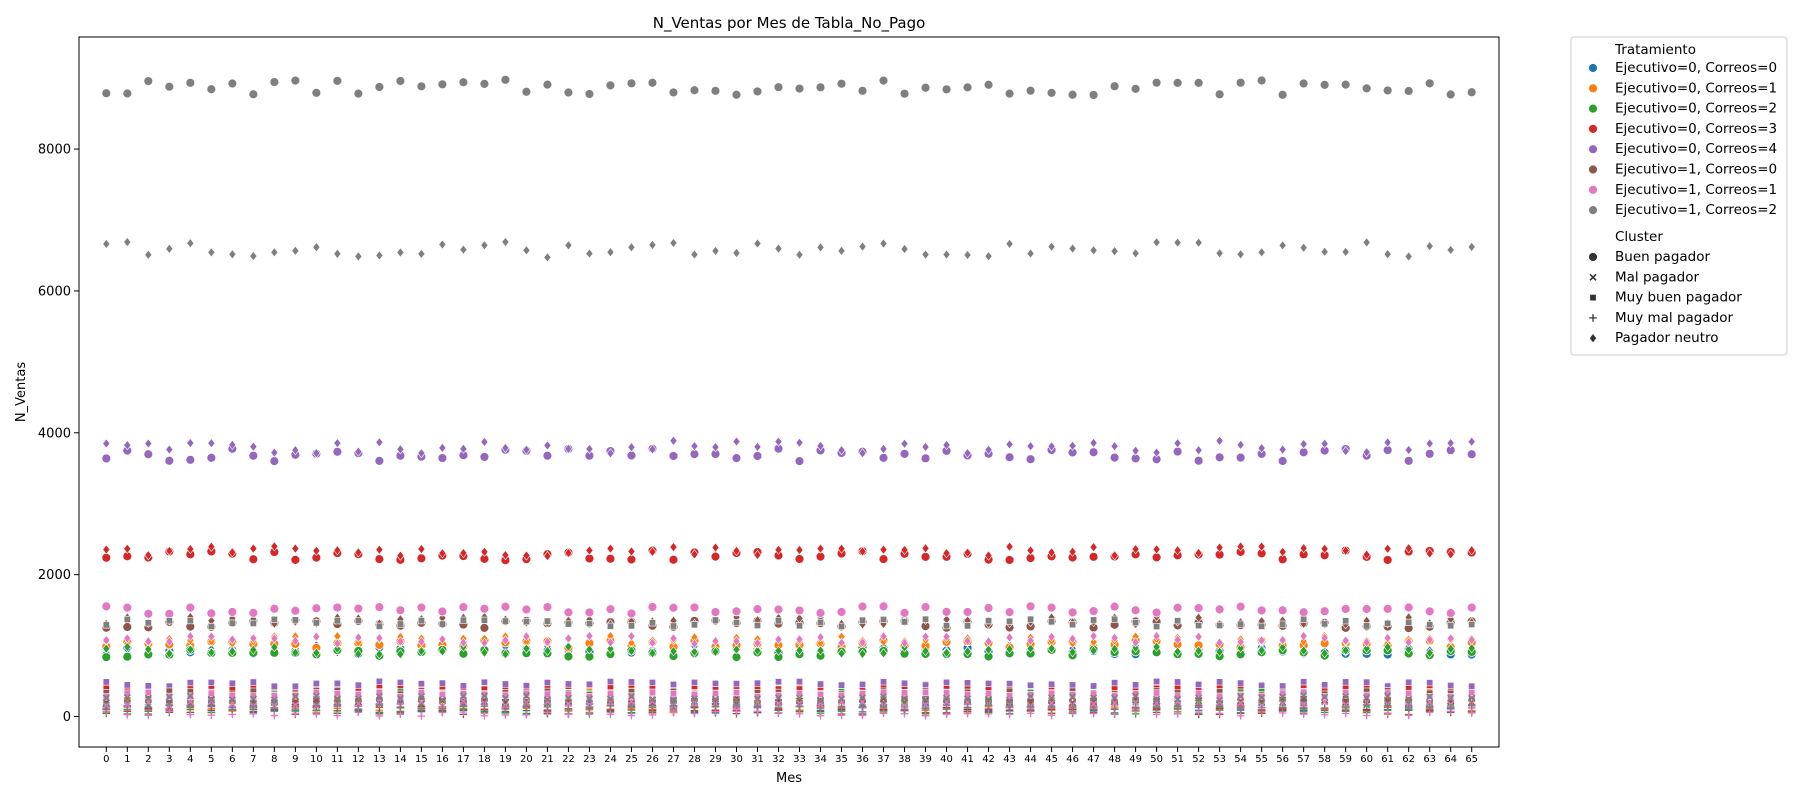 This screenshot has width=1800, height=800. What do you see at coordinates (1219, 759) in the screenshot?
I see `x-tick-label: 53` at bounding box center [1219, 759].